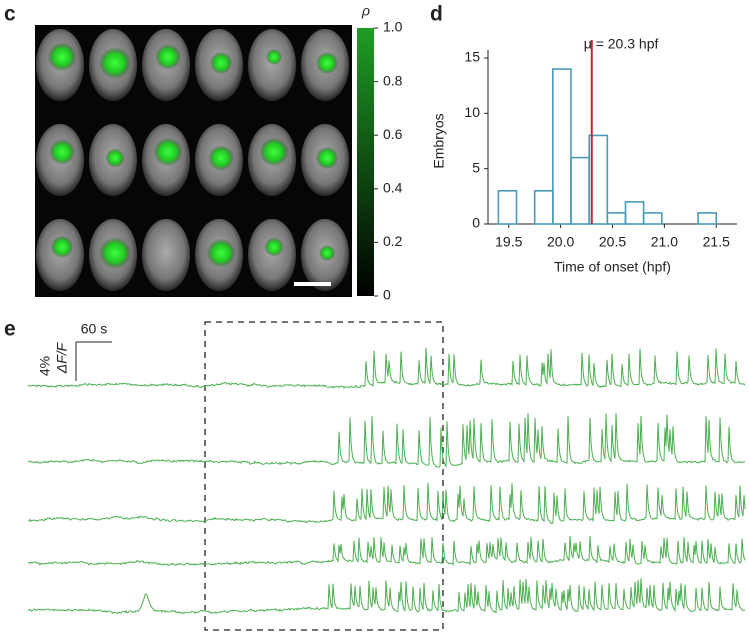 Image resolution: width=749 pixels, height=637 pixels. I want to click on x-tick-label: 20.0, so click(560, 242).